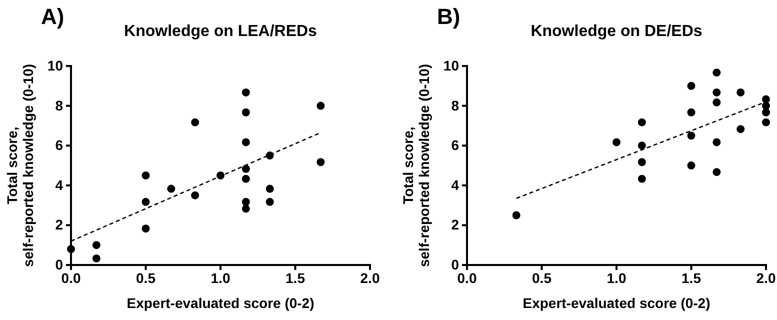  What do you see at coordinates (448, 16) in the screenshot?
I see `text: B)` at bounding box center [448, 16].